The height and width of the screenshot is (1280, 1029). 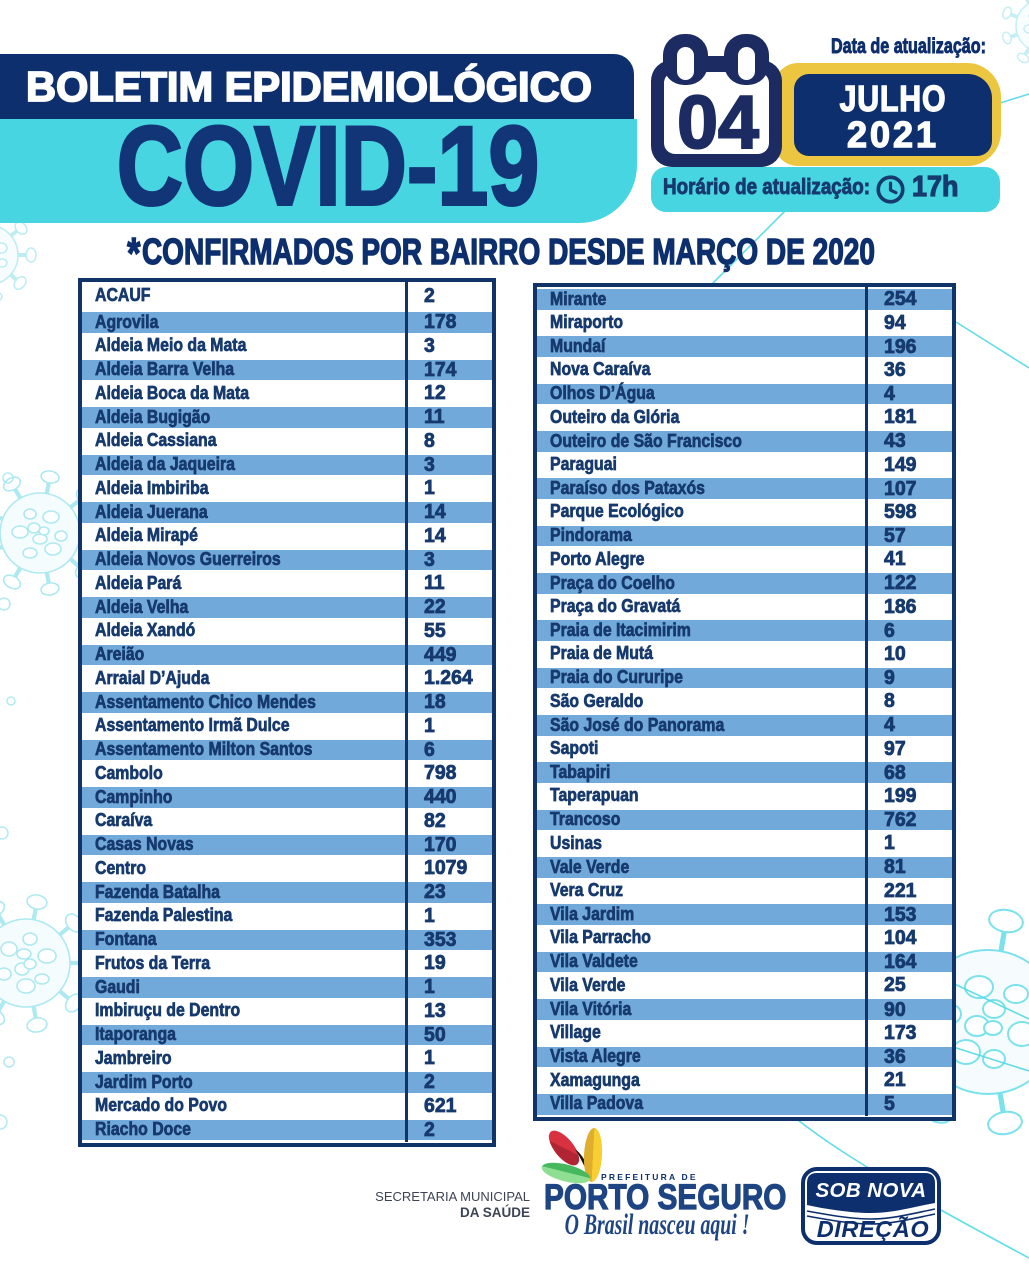 I want to click on svg-text: SOB NOVA, so click(x=870, y=1190).